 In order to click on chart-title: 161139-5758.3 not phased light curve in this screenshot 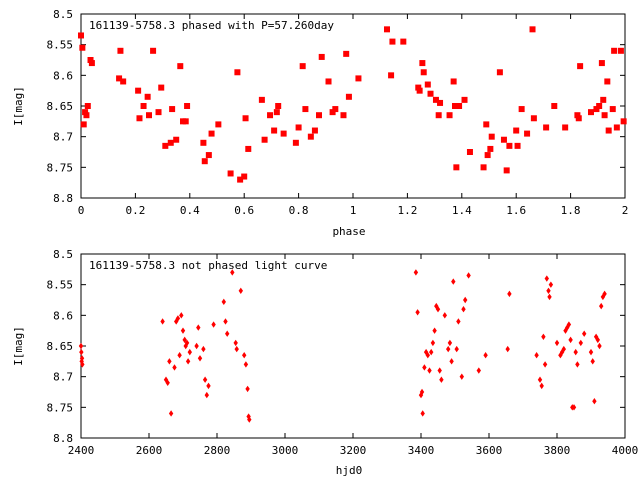, I will do `click(208, 265)`.